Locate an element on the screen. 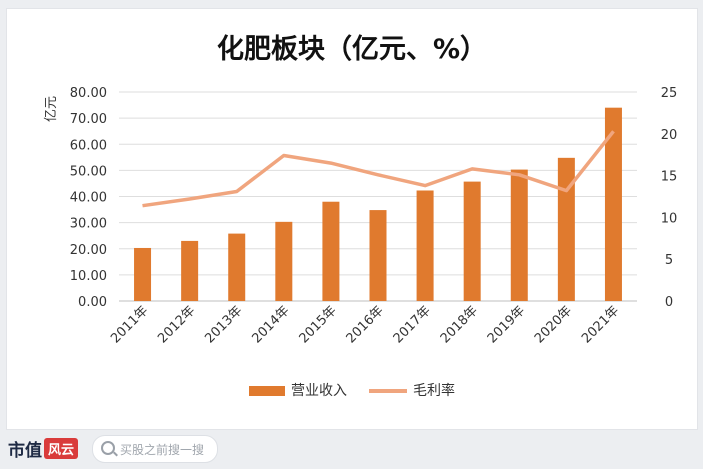 This screenshot has width=703, height=469. y-left-tick-label: 80.00 is located at coordinates (88, 93).